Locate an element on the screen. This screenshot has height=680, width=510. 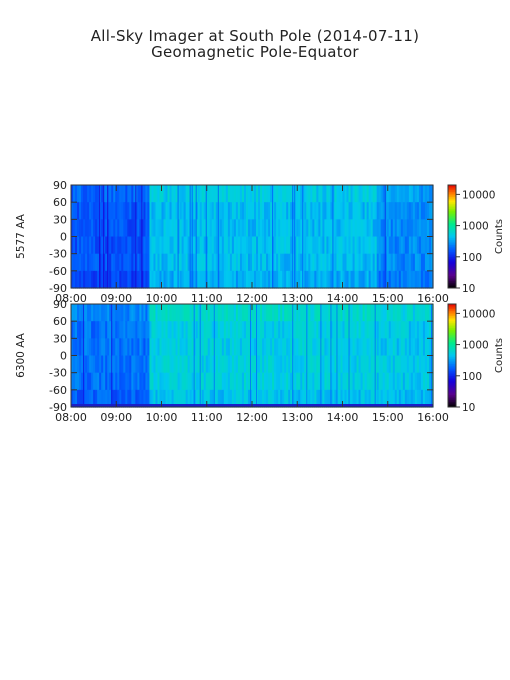
y-axis-label: 5577 AA is located at coordinates (21, 236).